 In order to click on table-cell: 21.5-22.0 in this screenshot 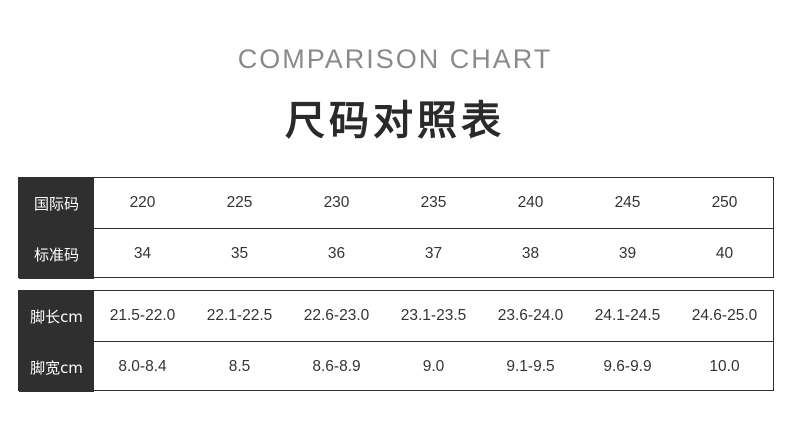, I will do `click(142, 315)`.